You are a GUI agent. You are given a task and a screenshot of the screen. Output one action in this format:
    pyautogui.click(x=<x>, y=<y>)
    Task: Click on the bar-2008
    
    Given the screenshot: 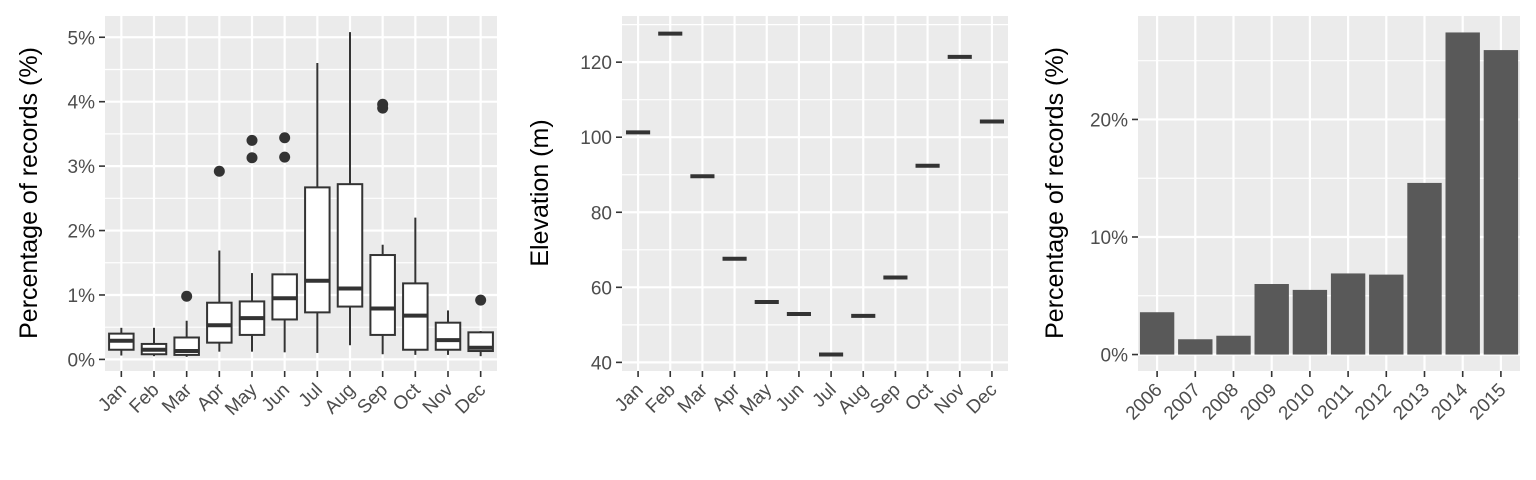 What is the action you would take?
    pyautogui.click(x=1233, y=345)
    